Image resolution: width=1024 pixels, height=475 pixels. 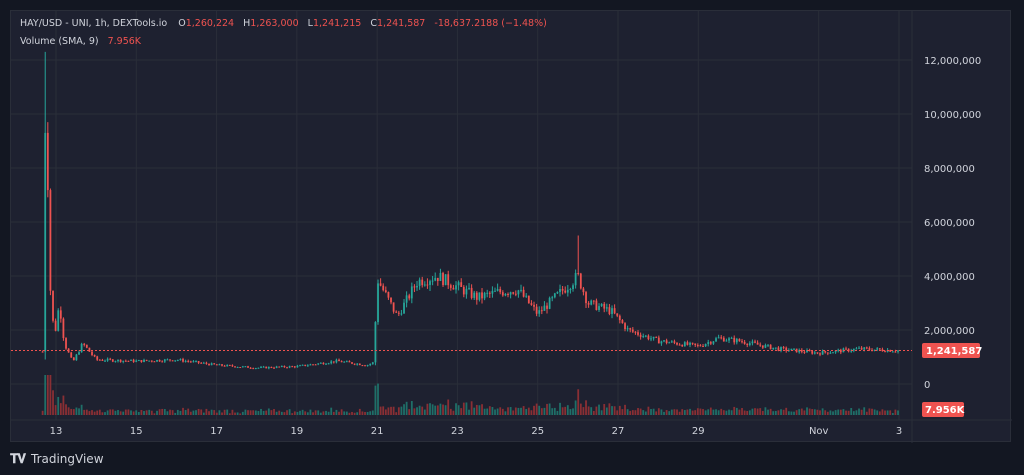 What do you see at coordinates (57, 459) in the screenshot?
I see `branding: 𝐓𝐕 TradingView` at bounding box center [57, 459].